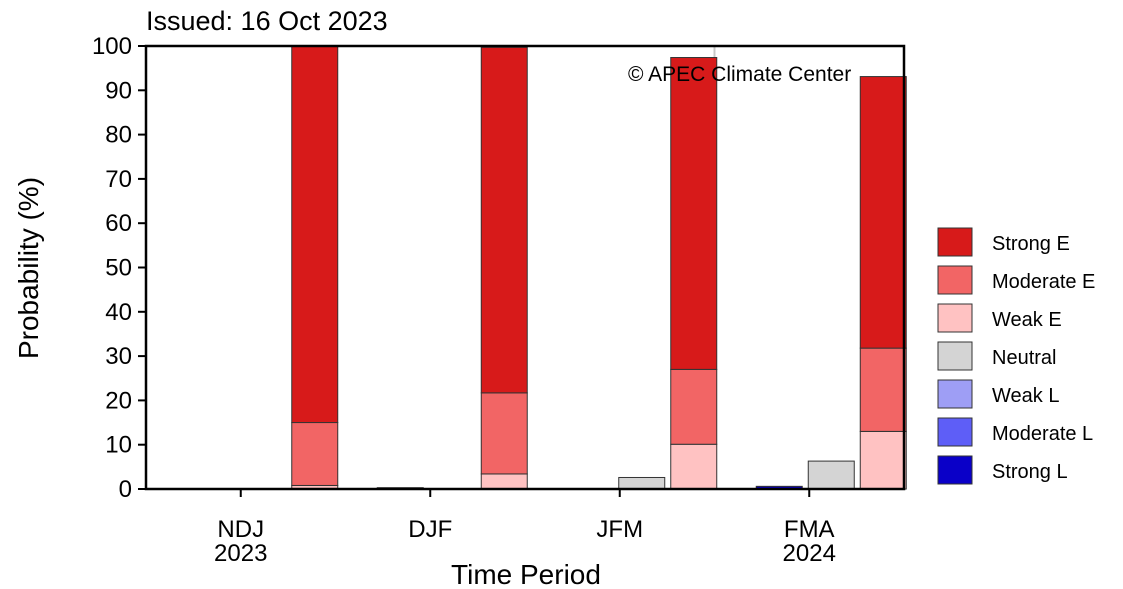 This screenshot has height=589, width=1123. Describe the element at coordinates (430, 529) in the screenshot. I see `x-tick-label-djf: DJF` at that location.